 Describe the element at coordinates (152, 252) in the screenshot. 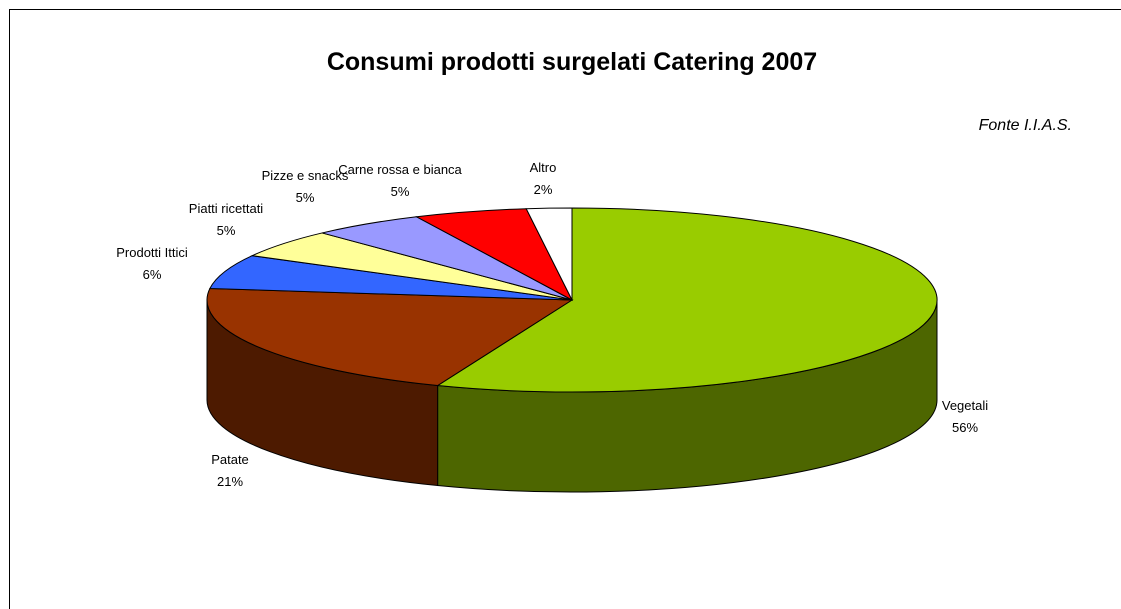

I see `slice-label: Prodotti Ittici` at that location.